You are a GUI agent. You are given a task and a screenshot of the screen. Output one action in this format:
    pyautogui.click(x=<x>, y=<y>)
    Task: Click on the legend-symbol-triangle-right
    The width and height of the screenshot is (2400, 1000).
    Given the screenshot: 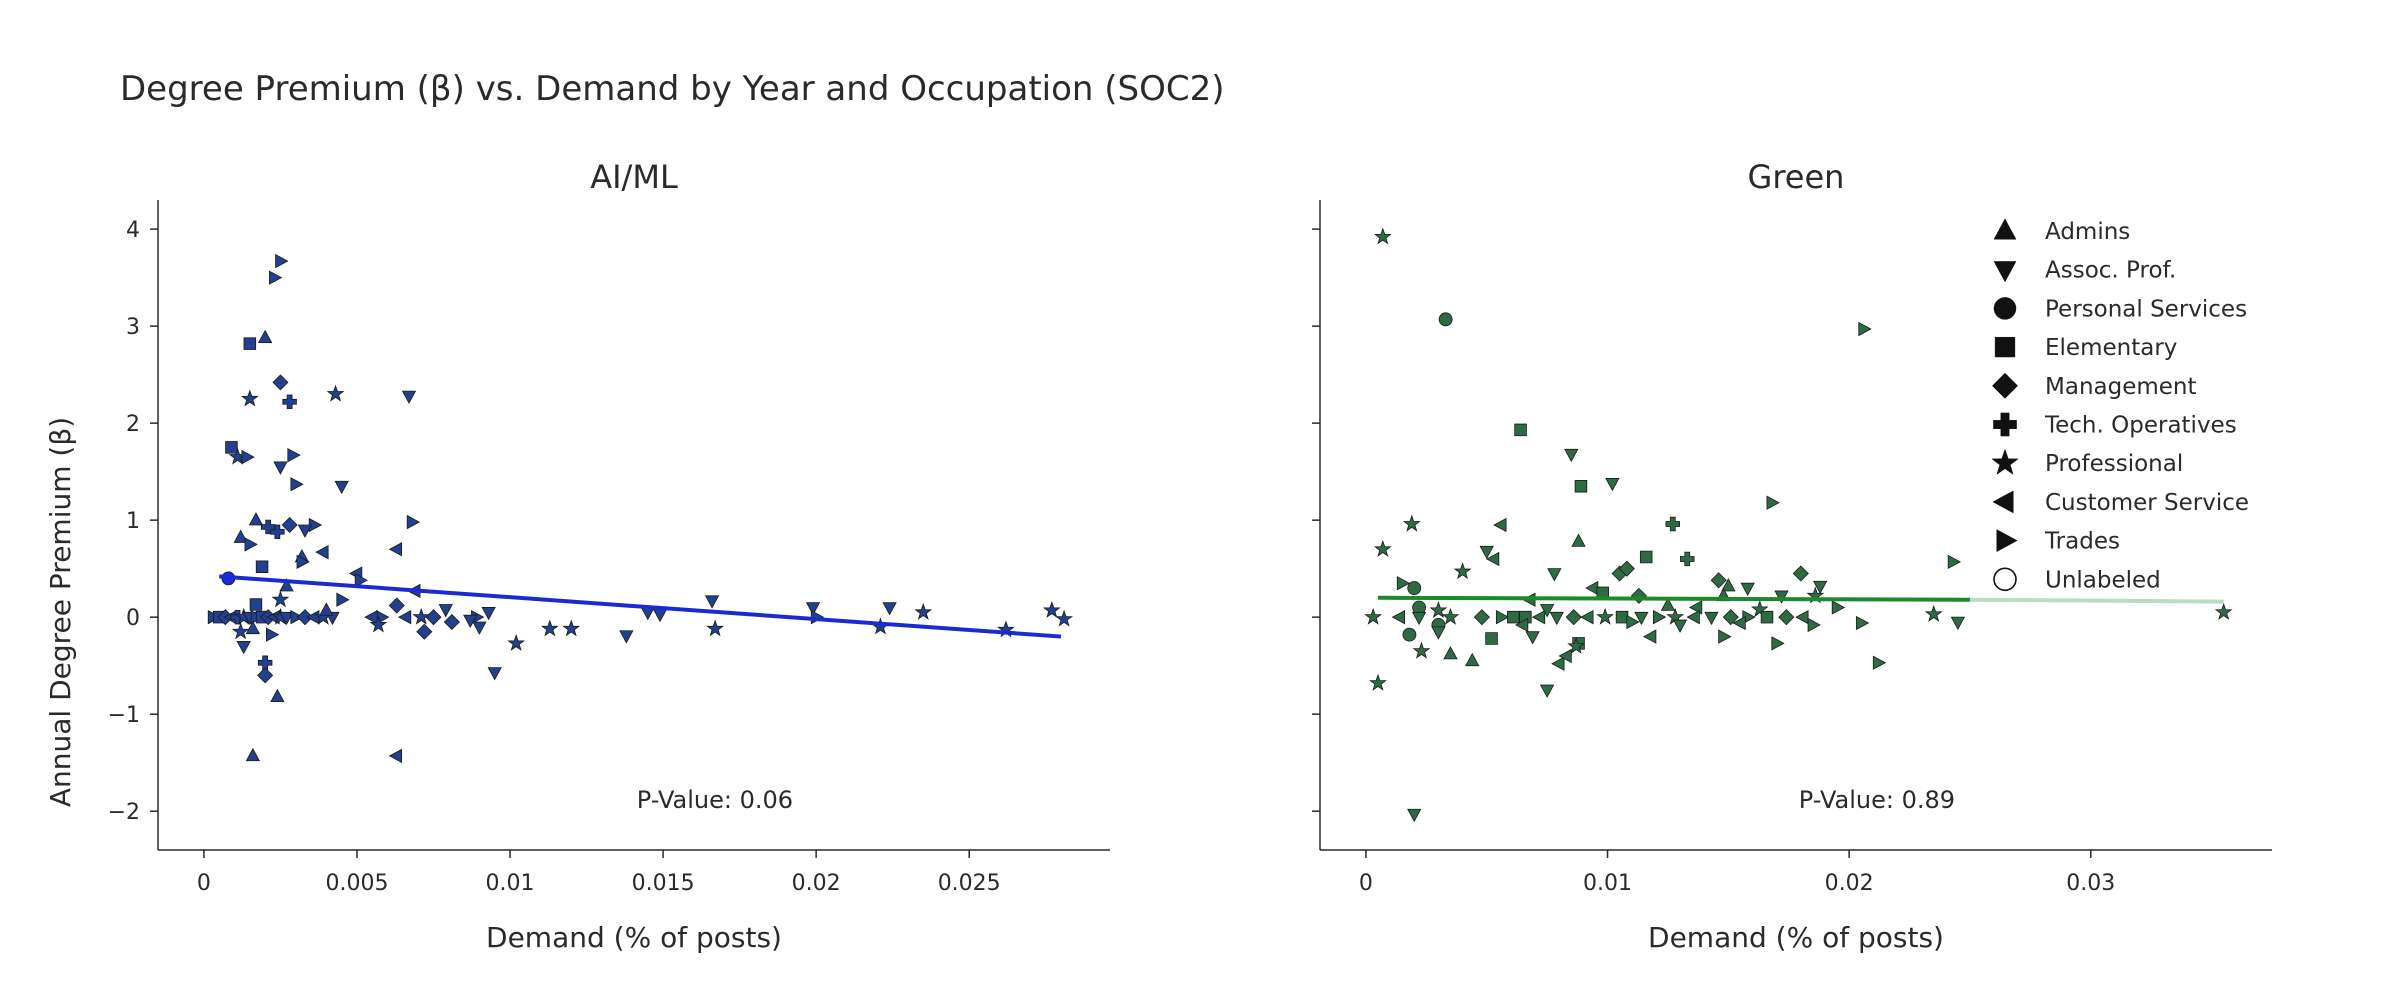 What is the action you would take?
    pyautogui.click(x=2007, y=541)
    